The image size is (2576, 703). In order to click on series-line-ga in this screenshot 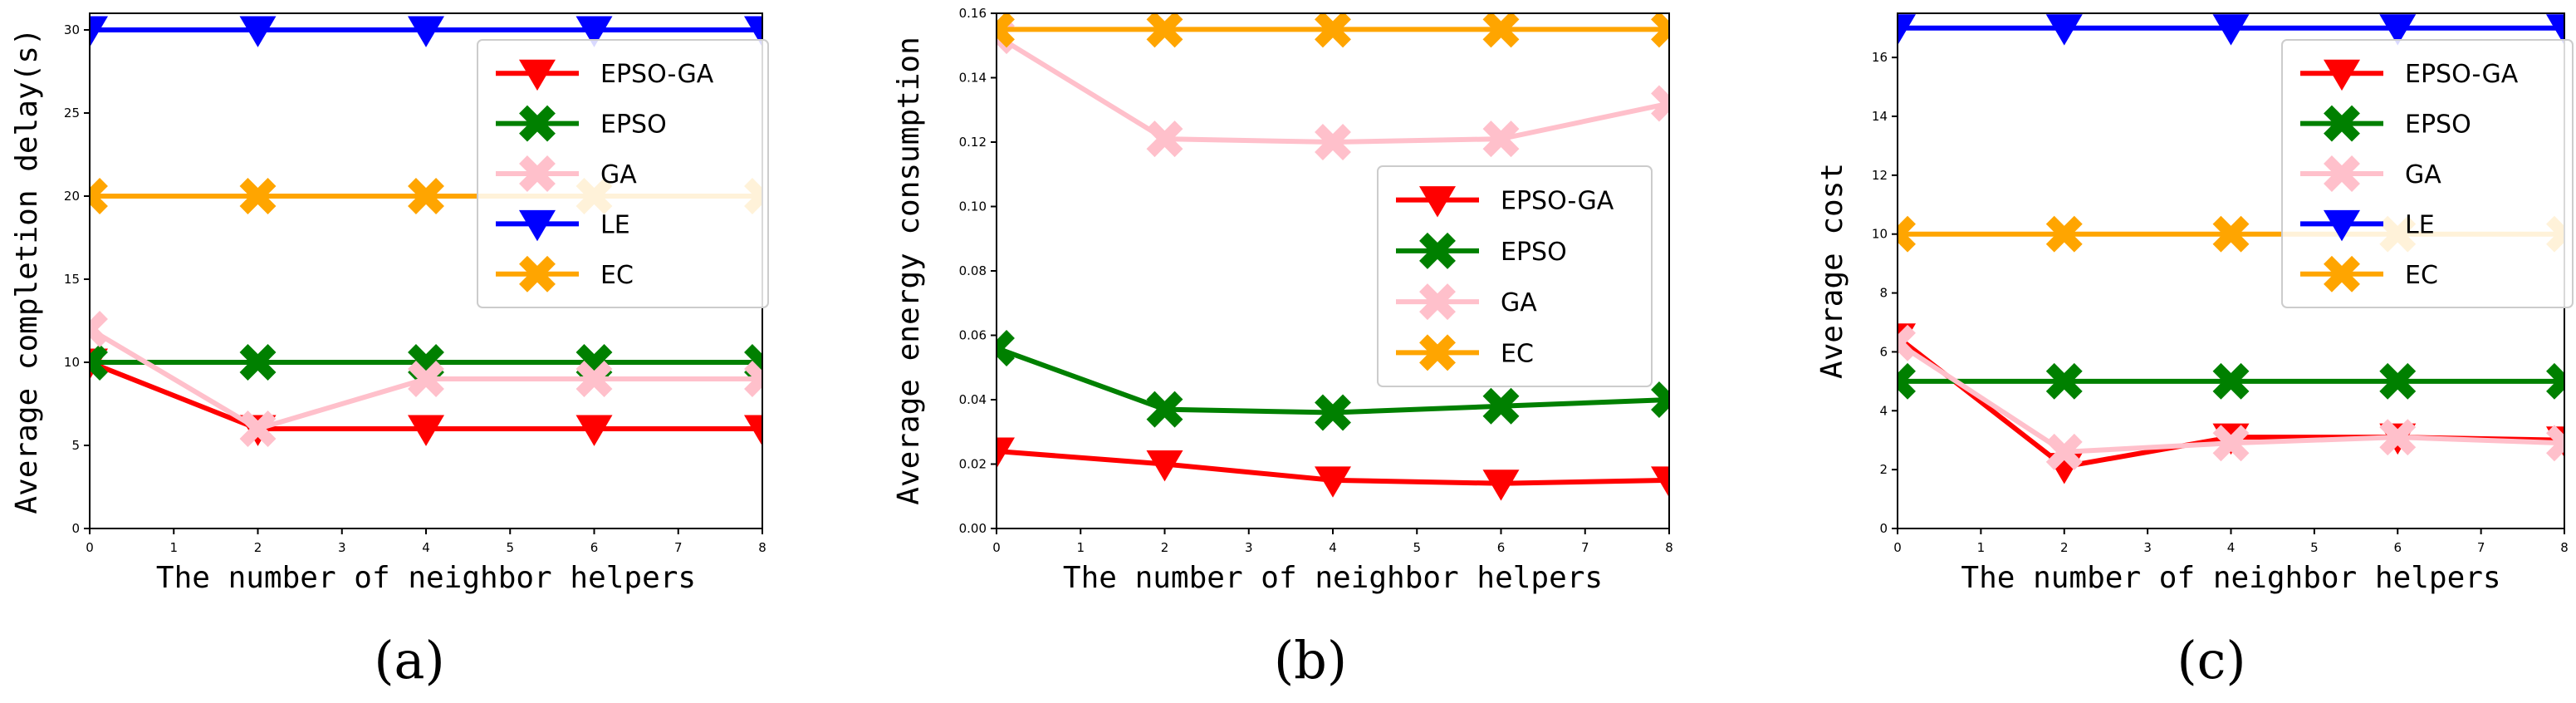, I will do `click(1333, 89)`.